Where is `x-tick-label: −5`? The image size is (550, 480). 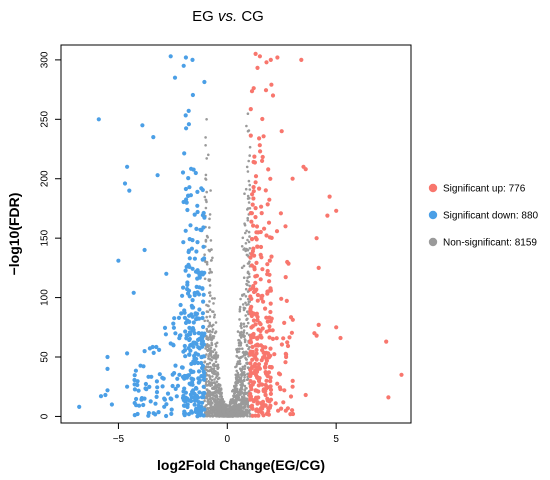
x-tick-label: −5 is located at coordinates (119, 439).